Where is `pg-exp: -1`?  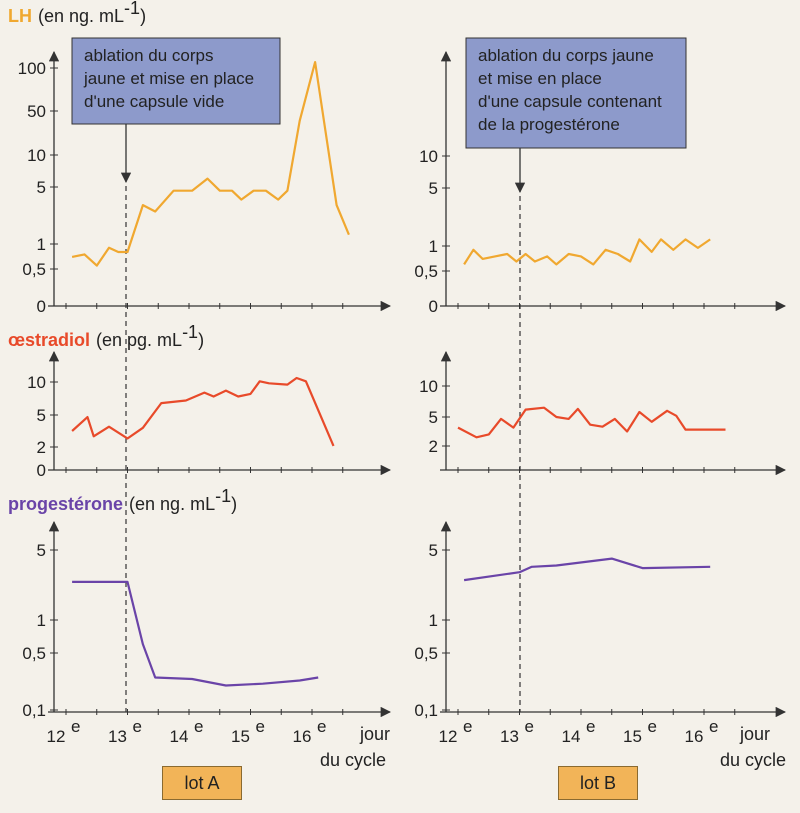
pg-exp: -1 is located at coordinates (223, 496).